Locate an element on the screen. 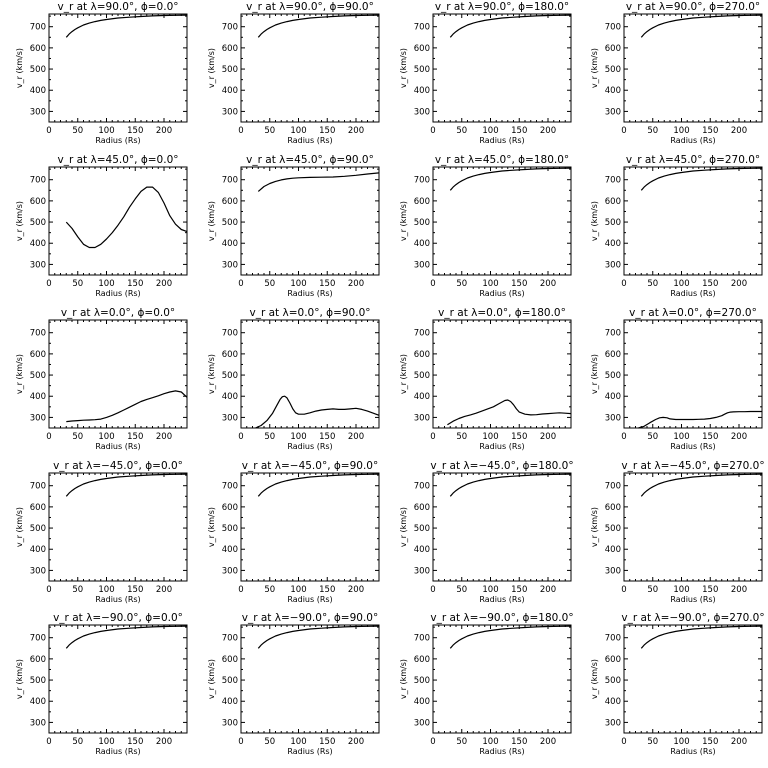  chart-title: v_r at λ=−90.0°, ϕ=180.0° is located at coordinates (501, 618).